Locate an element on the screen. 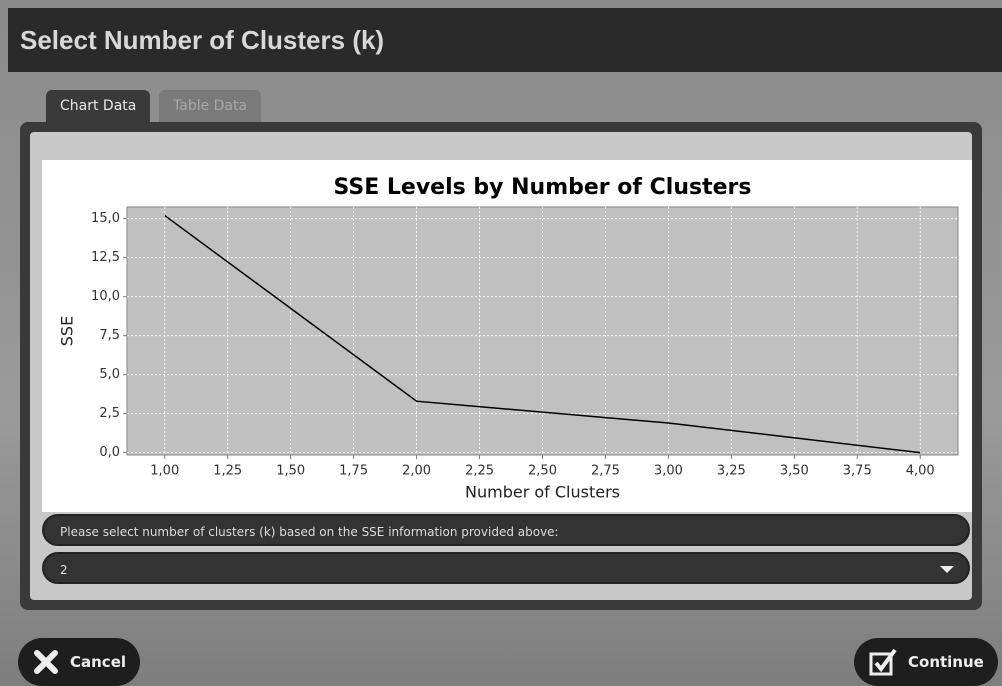 The width and height of the screenshot is (1002, 686). cancel-icon is located at coordinates (46, 662).